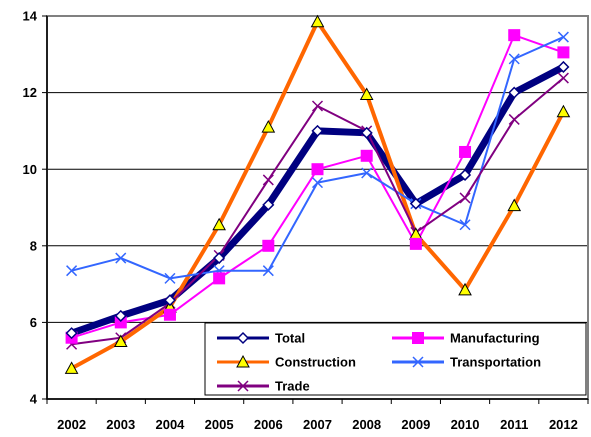 Image resolution: width=591 pixels, height=437 pixels. I want to click on x-tick-label: 2007, so click(317, 424).